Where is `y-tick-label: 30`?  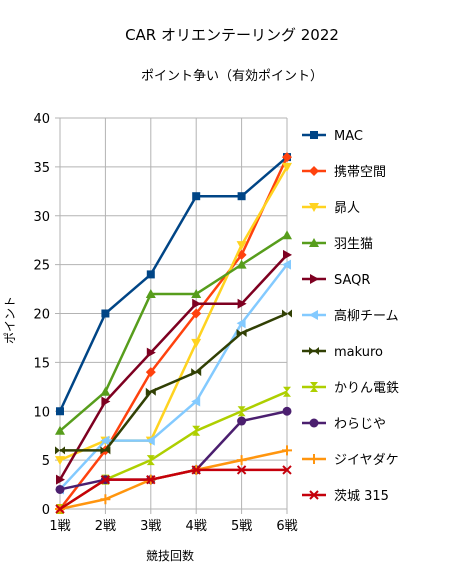 y-tick-label: 30 is located at coordinates (41, 217).